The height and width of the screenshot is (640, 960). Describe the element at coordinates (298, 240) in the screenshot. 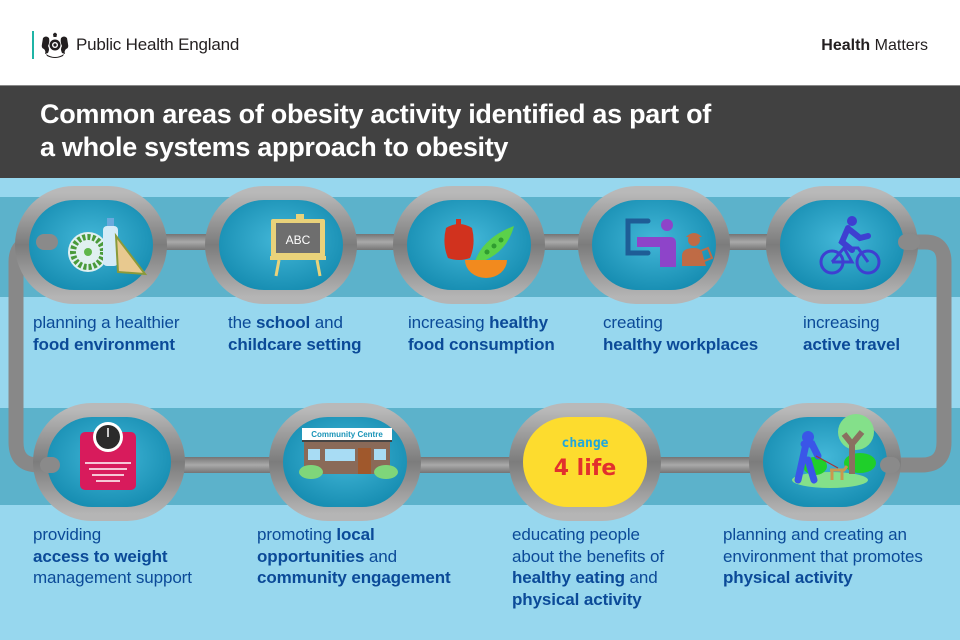

I see `blackboard-text: ABC` at that location.